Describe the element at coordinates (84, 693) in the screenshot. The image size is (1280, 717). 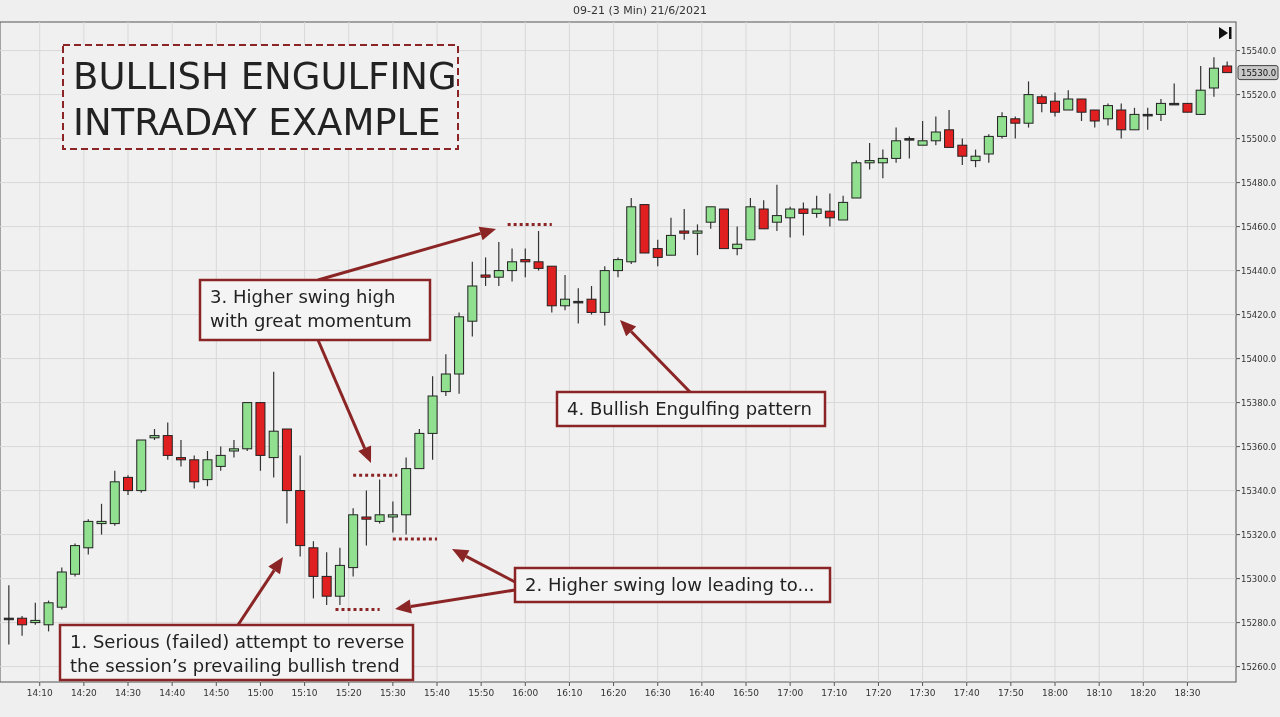
I see `x-tick-label: 14:20` at that location.